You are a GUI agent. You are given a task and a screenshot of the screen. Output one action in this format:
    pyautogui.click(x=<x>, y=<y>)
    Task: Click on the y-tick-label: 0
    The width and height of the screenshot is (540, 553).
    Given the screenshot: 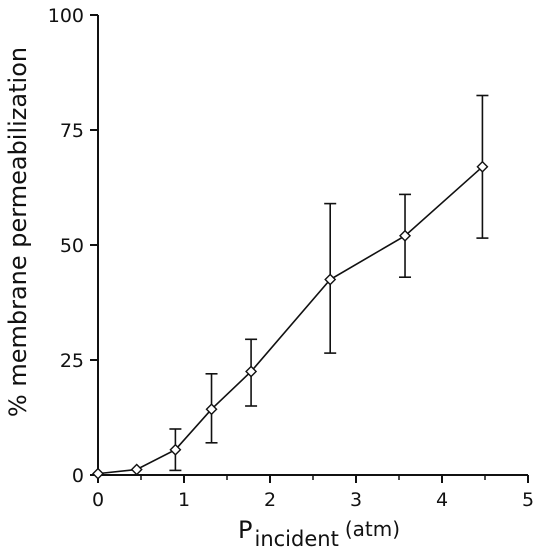 What is the action you would take?
    pyautogui.click(x=78, y=476)
    